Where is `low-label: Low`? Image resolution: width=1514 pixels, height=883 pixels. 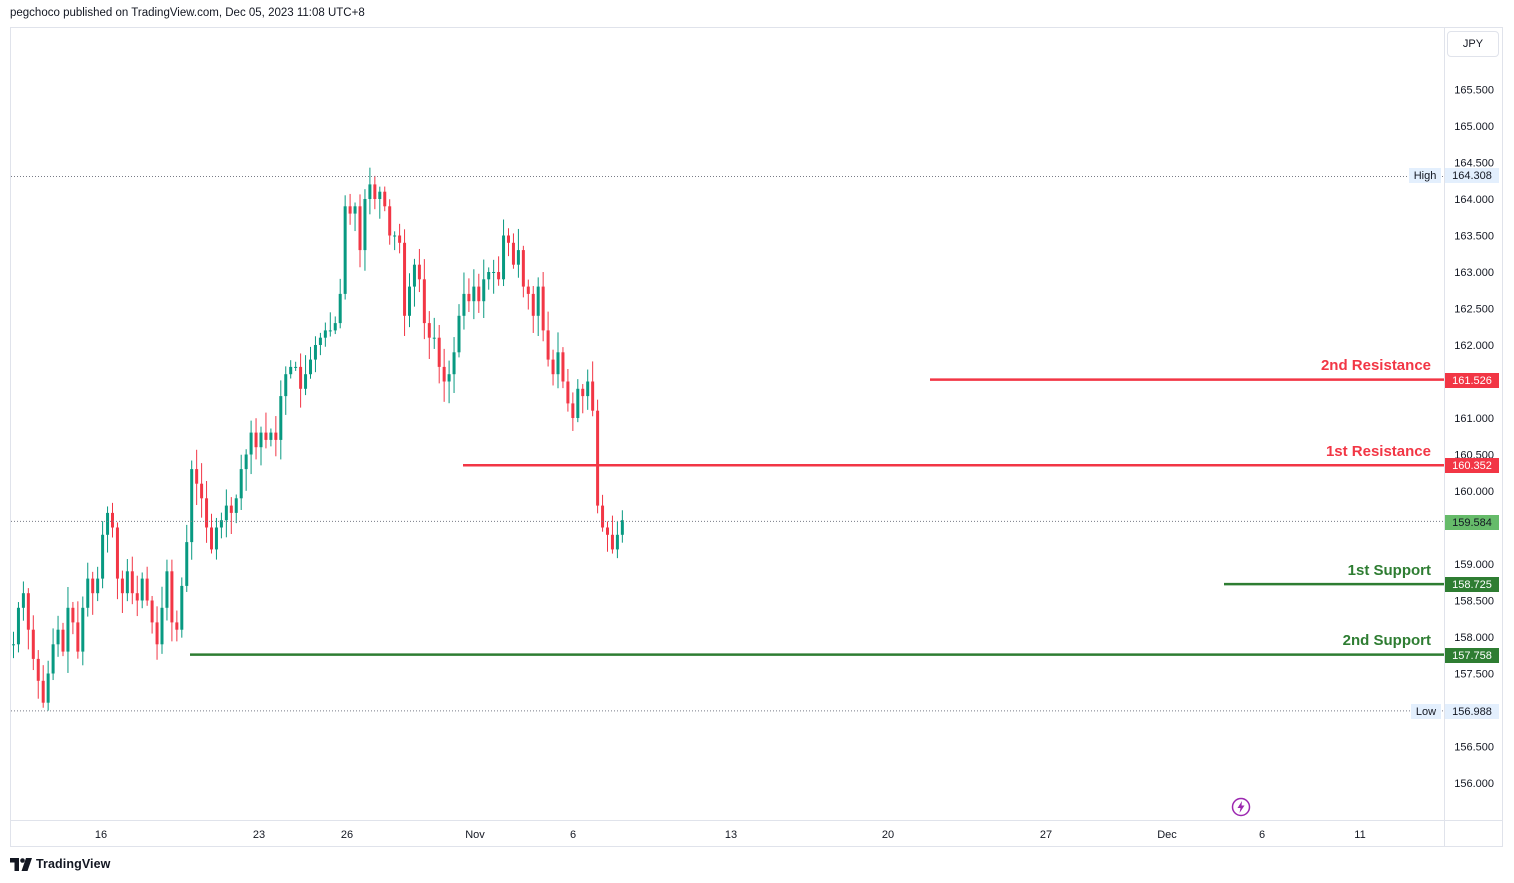 low-label: Low is located at coordinates (1426, 711).